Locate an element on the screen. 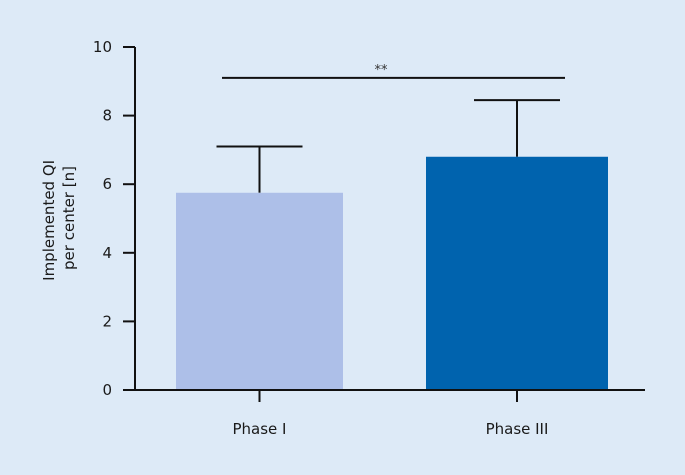  y-axis-label: Implemented QI per center [n] is located at coordinates (59, 218).